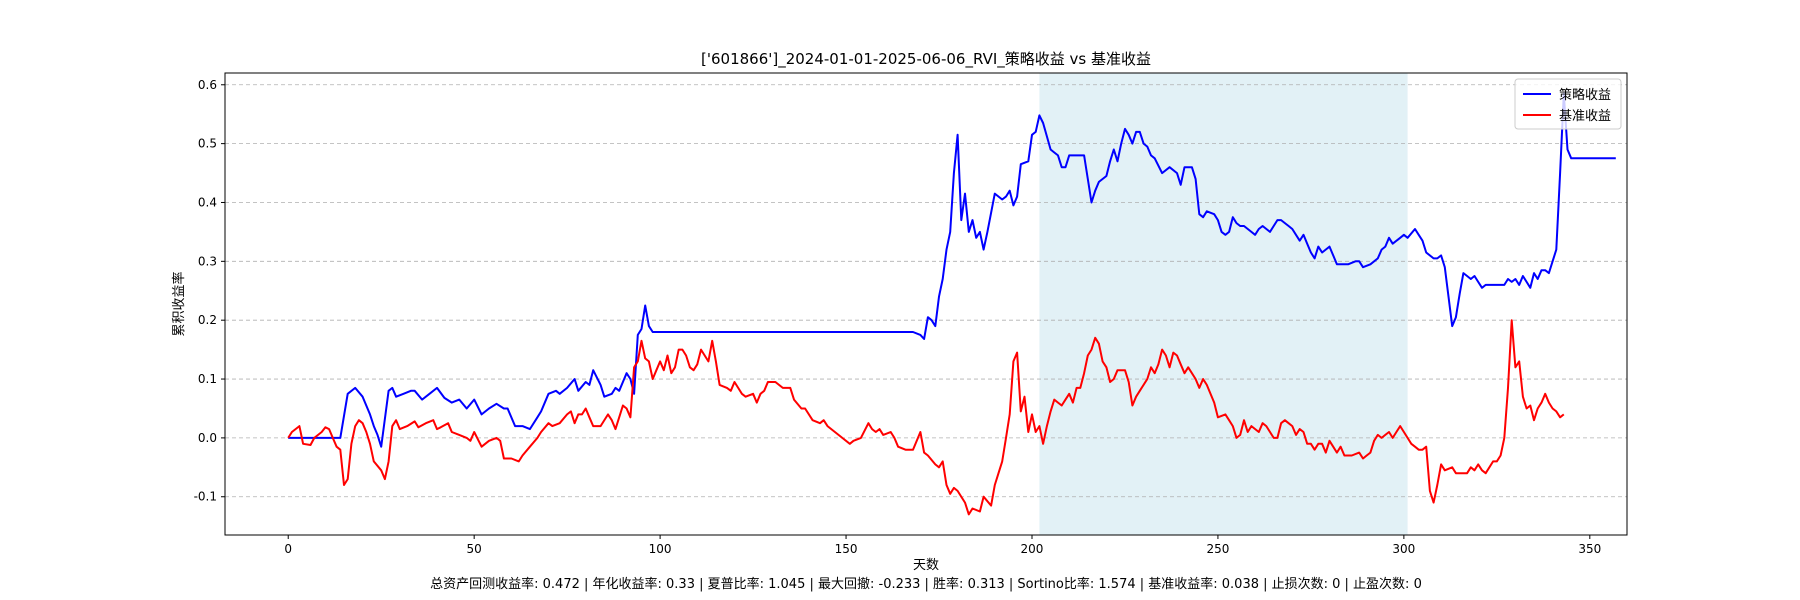  What do you see at coordinates (1403, 549) in the screenshot?
I see `x-tick-label: 300` at bounding box center [1403, 549].